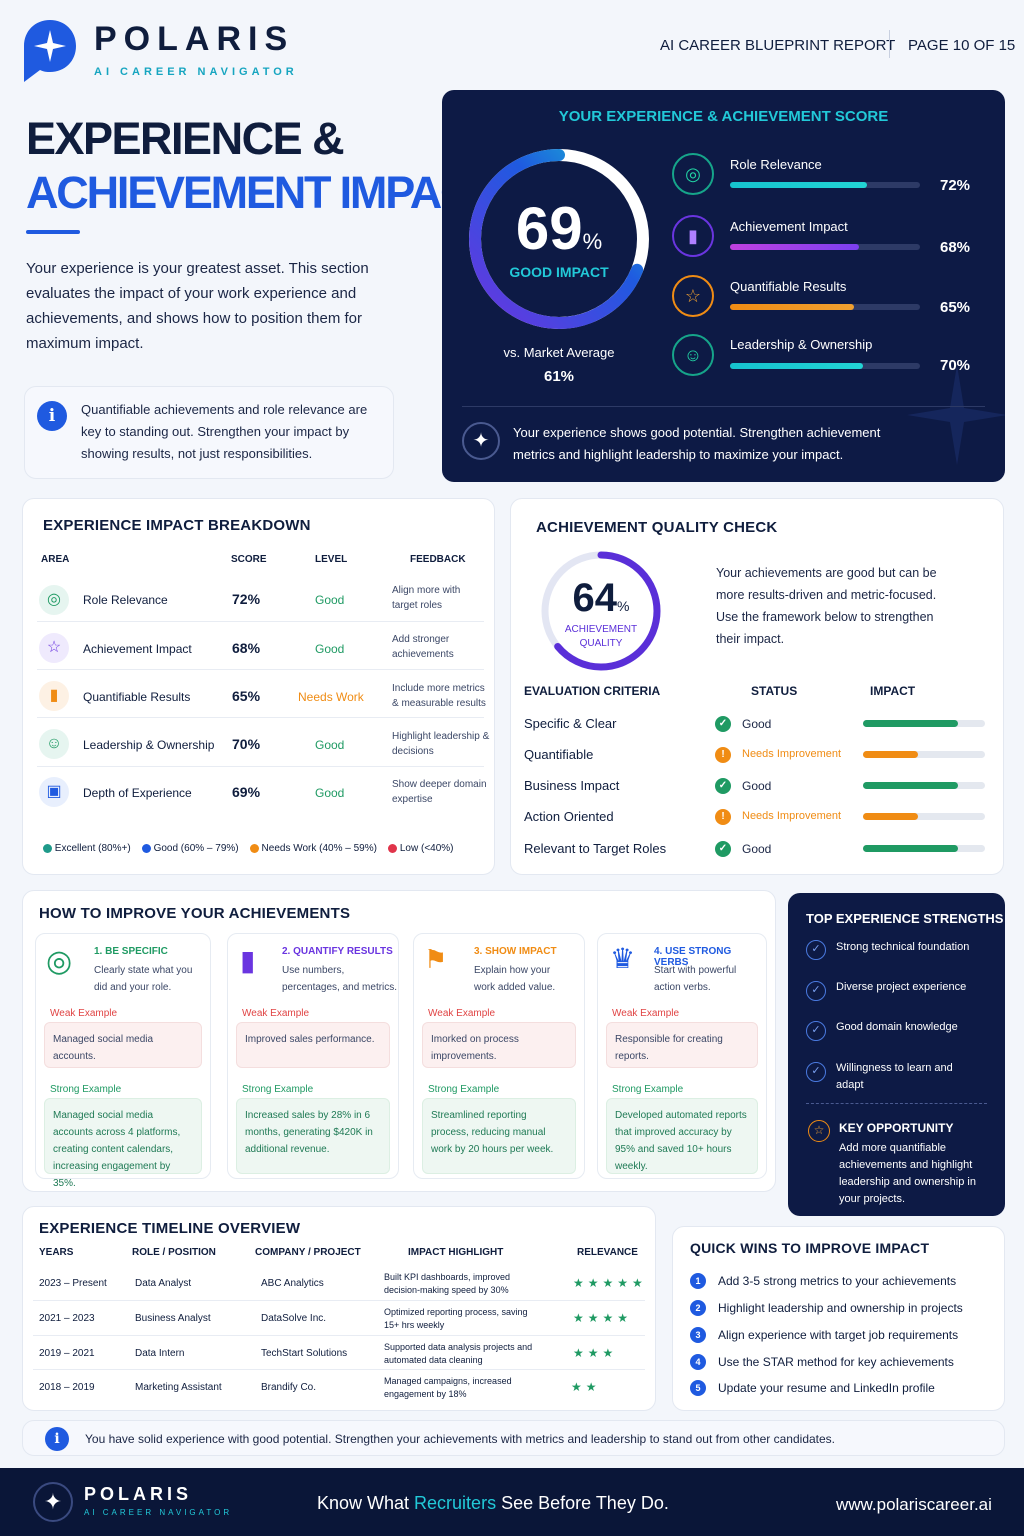  I want to click on area-level: Good, so click(330, 793).